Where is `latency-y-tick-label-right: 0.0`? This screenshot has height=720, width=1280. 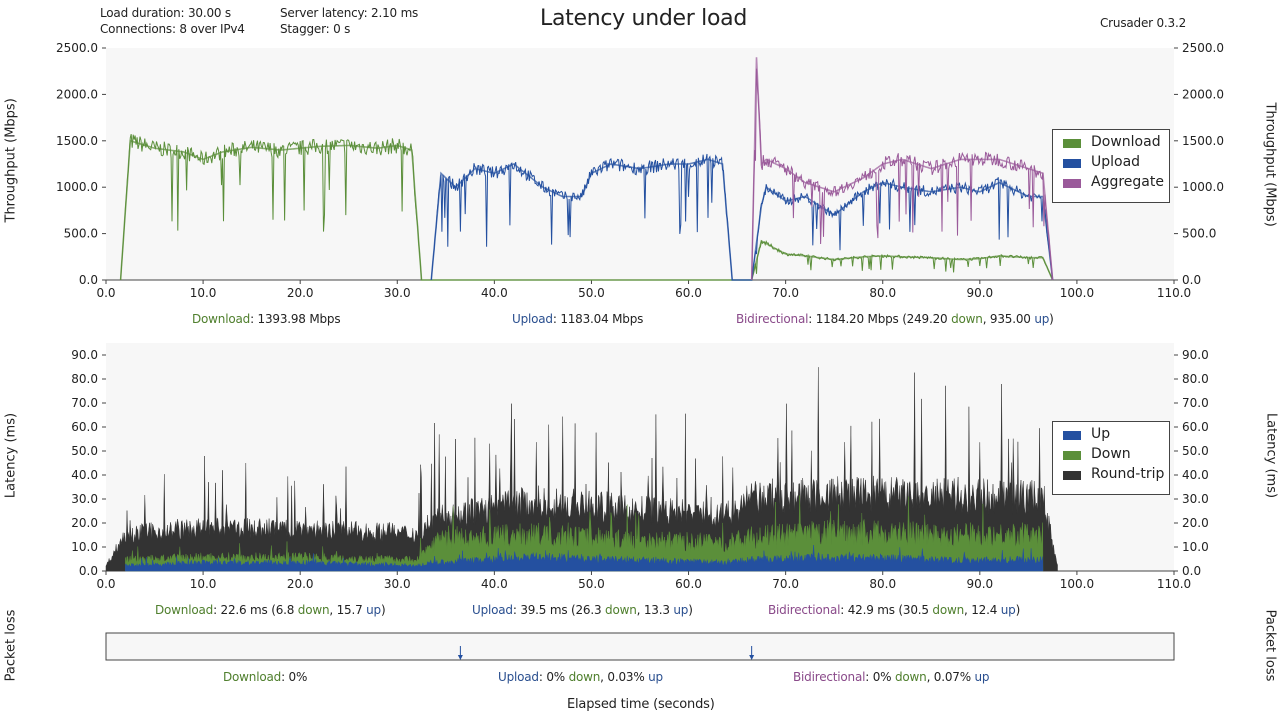
latency-y-tick-label-right: 0.0 is located at coordinates (1191, 571).